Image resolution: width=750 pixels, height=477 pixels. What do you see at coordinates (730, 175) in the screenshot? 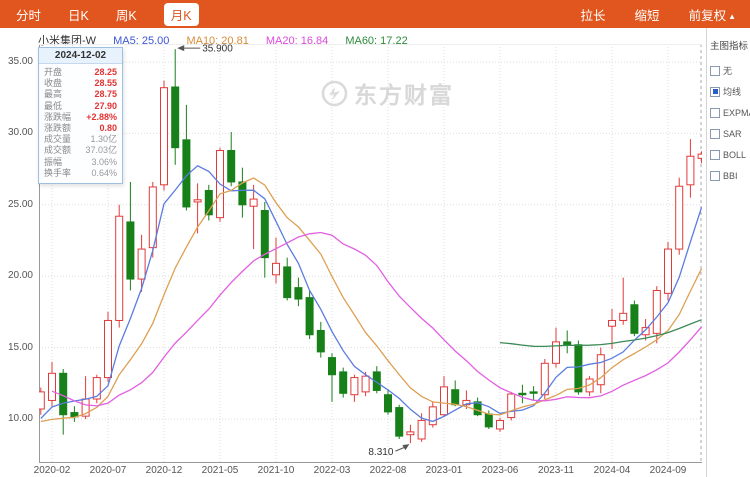
I see `indicator-checkbox-BBI: BBI` at bounding box center [730, 175].